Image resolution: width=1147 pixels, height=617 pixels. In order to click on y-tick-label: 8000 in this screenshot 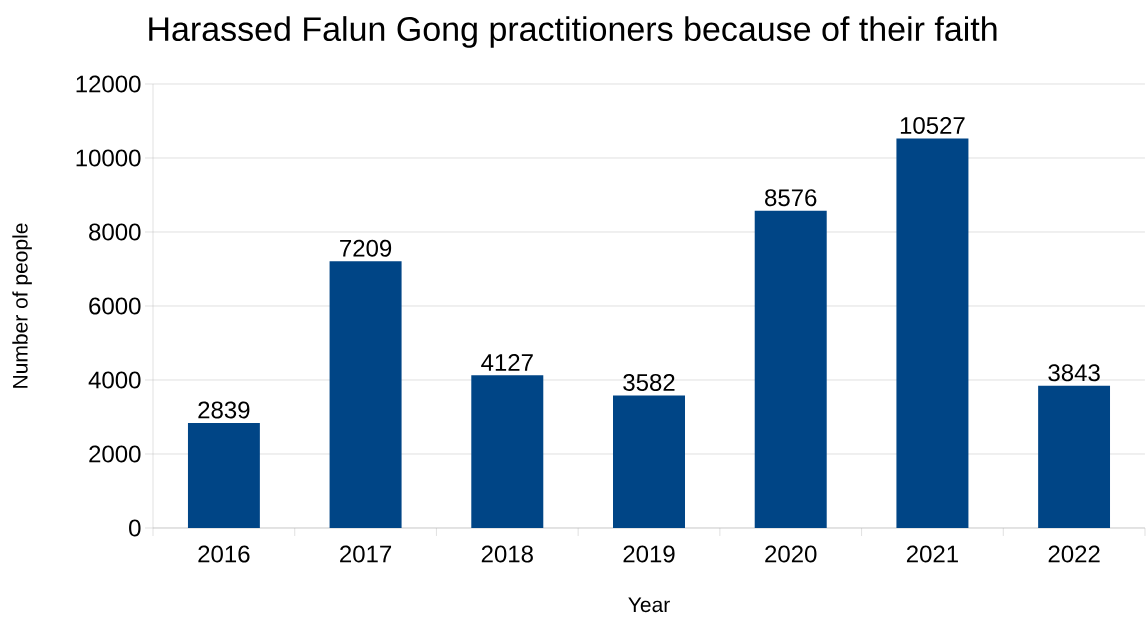, I will do `click(115, 232)`.